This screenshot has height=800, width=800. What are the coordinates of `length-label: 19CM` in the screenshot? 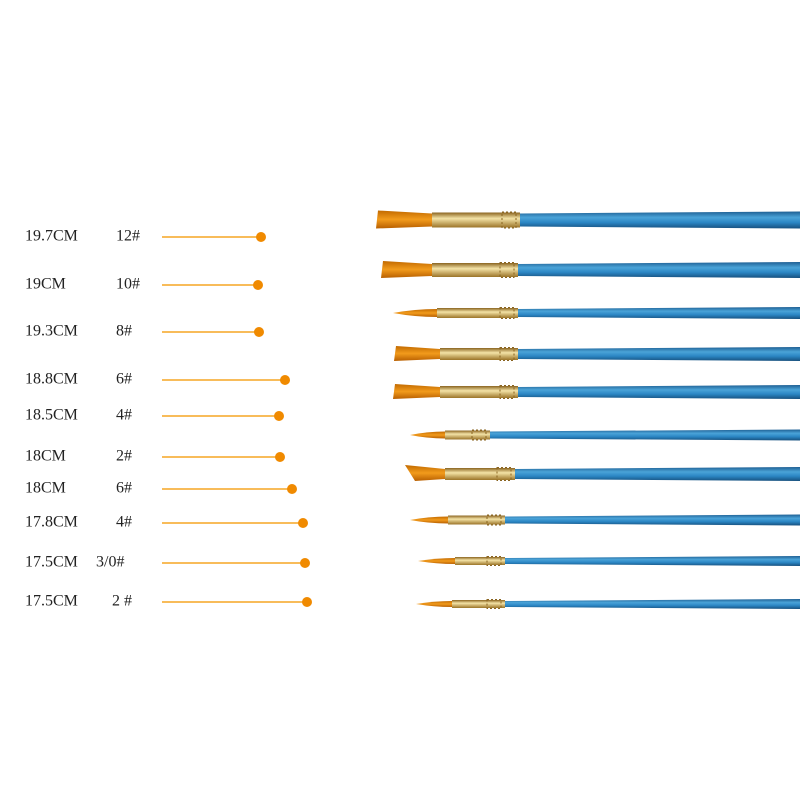 It's located at (45, 284).